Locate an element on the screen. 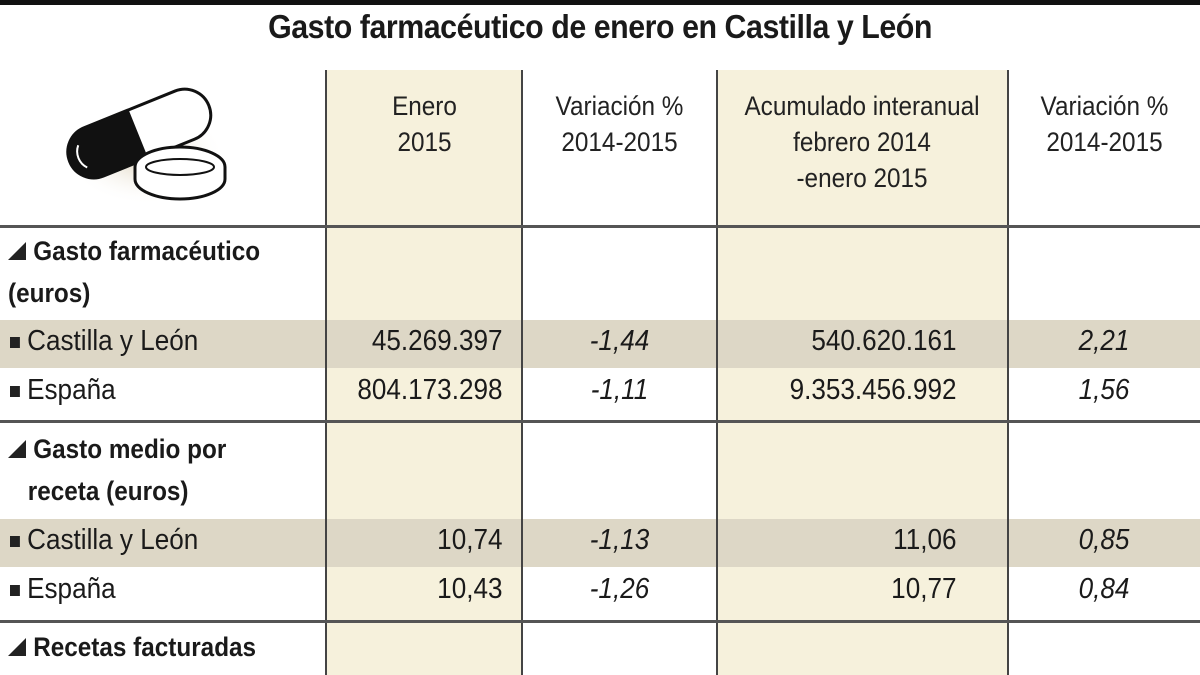 The image size is (1200, 675). header-line: Acumulado interanual is located at coordinates (862, 106).